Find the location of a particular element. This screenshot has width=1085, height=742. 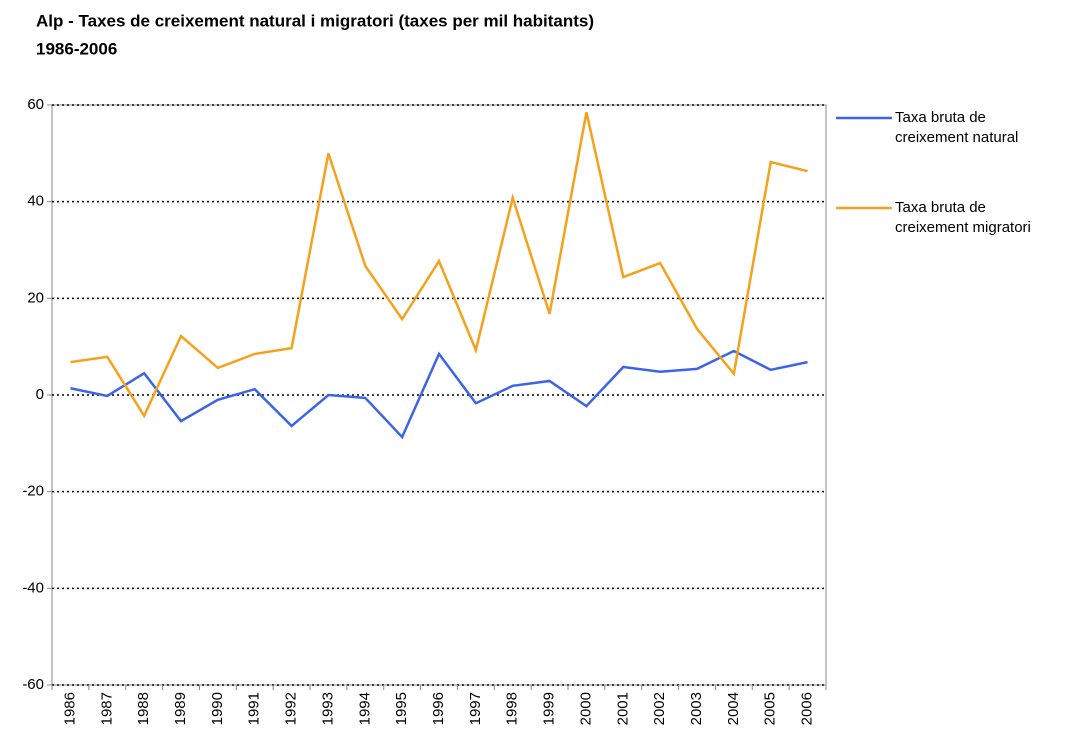

series-line is located at coordinates (439, 394).